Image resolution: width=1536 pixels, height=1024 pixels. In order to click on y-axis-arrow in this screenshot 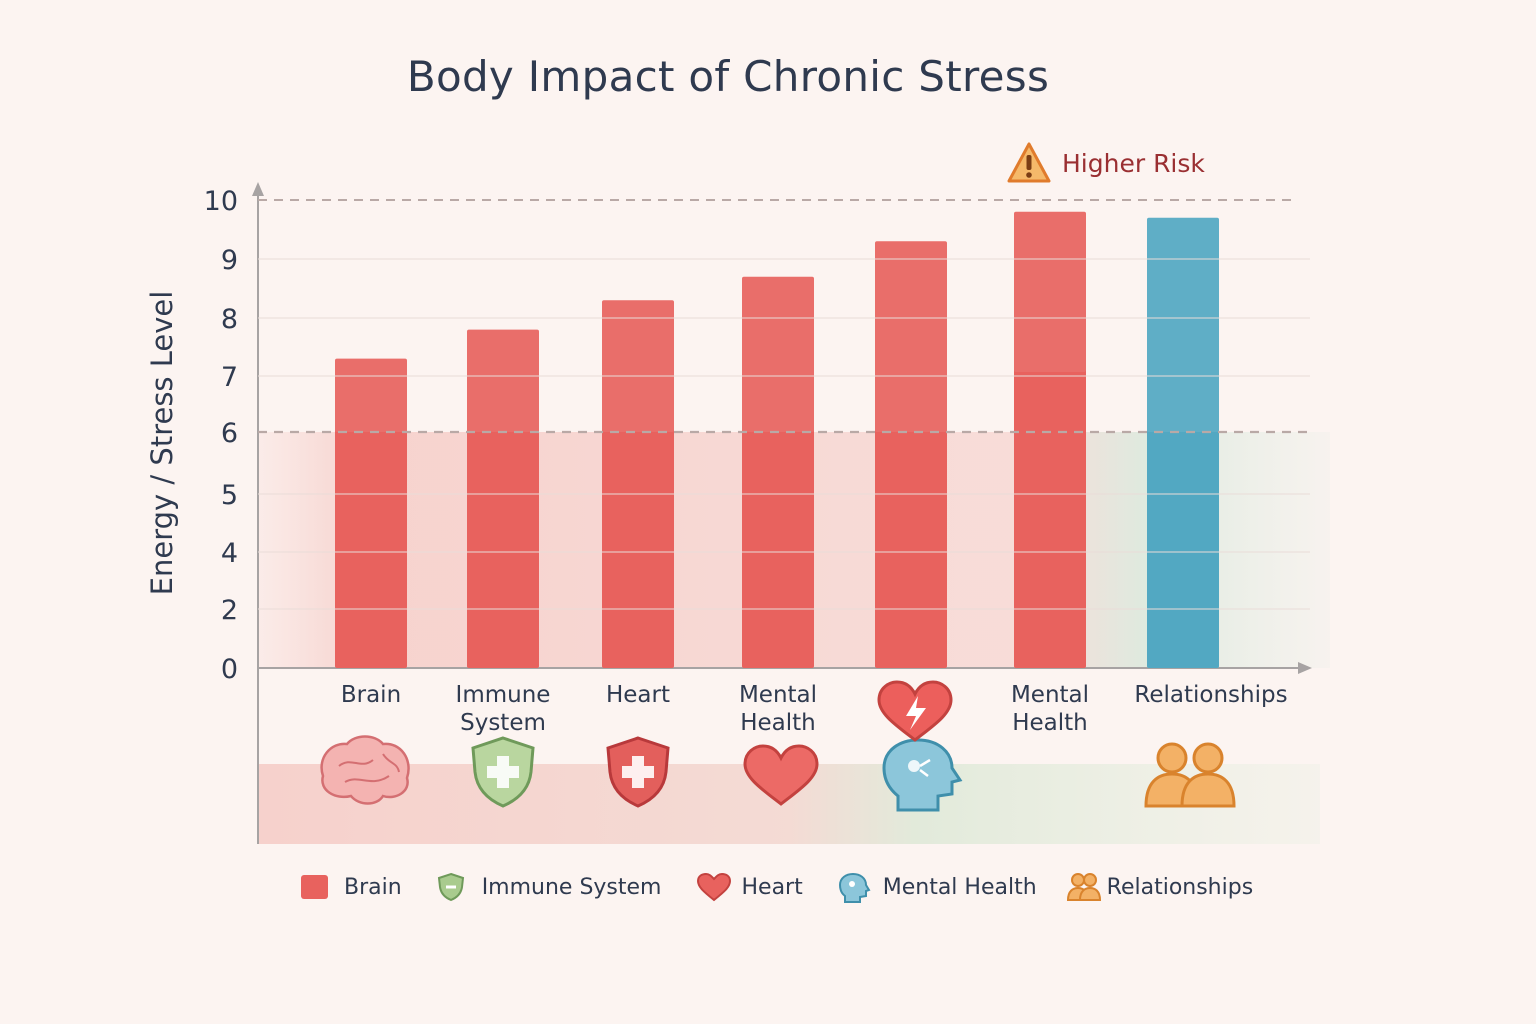, I will do `click(258, 189)`.